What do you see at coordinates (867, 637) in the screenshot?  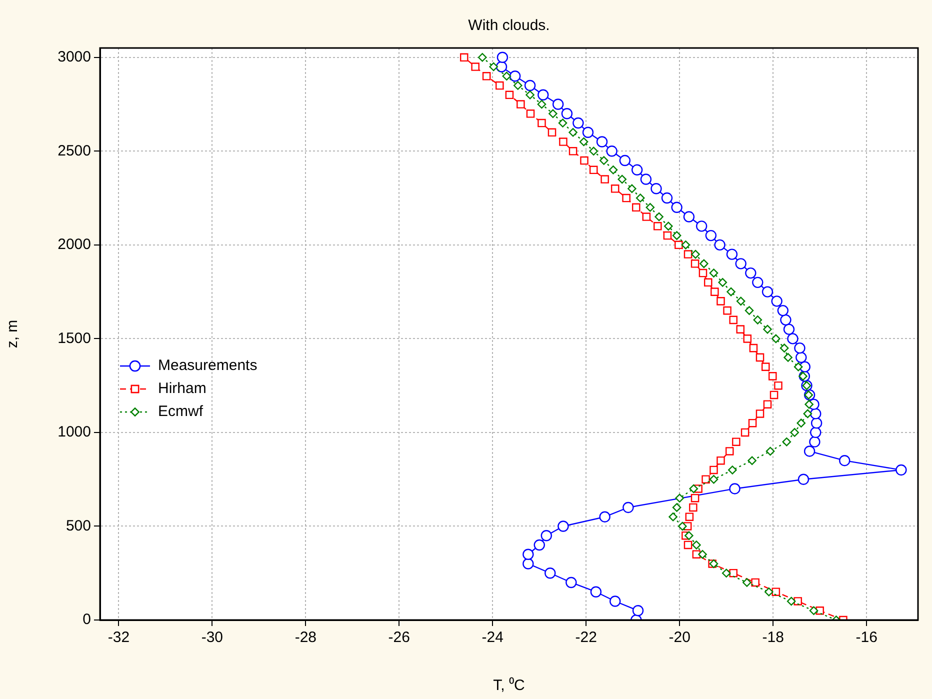 I see `x-tick-label: -16` at bounding box center [867, 637].